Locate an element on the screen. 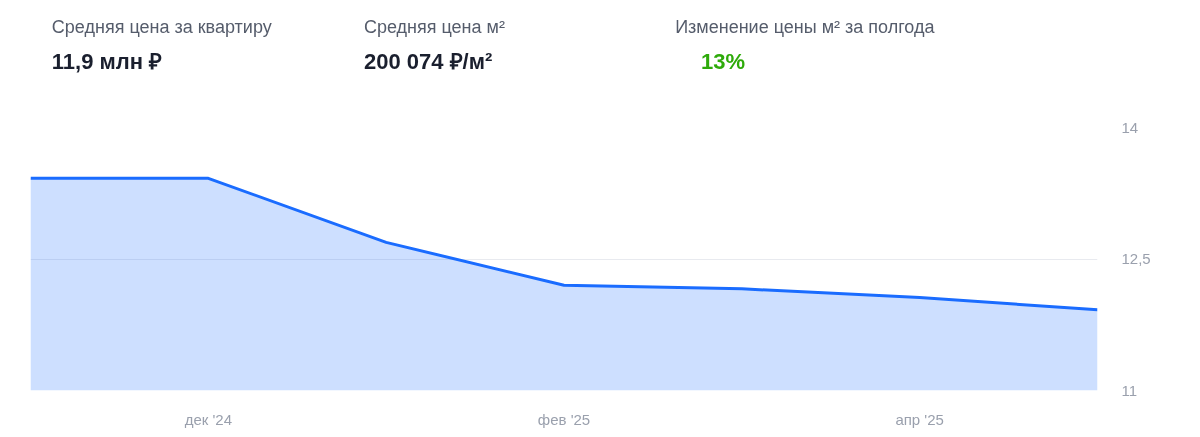 Image resolution: width=1200 pixels, height=437 pixels. text: Средняя цена за квартиру is located at coordinates (161, 26).